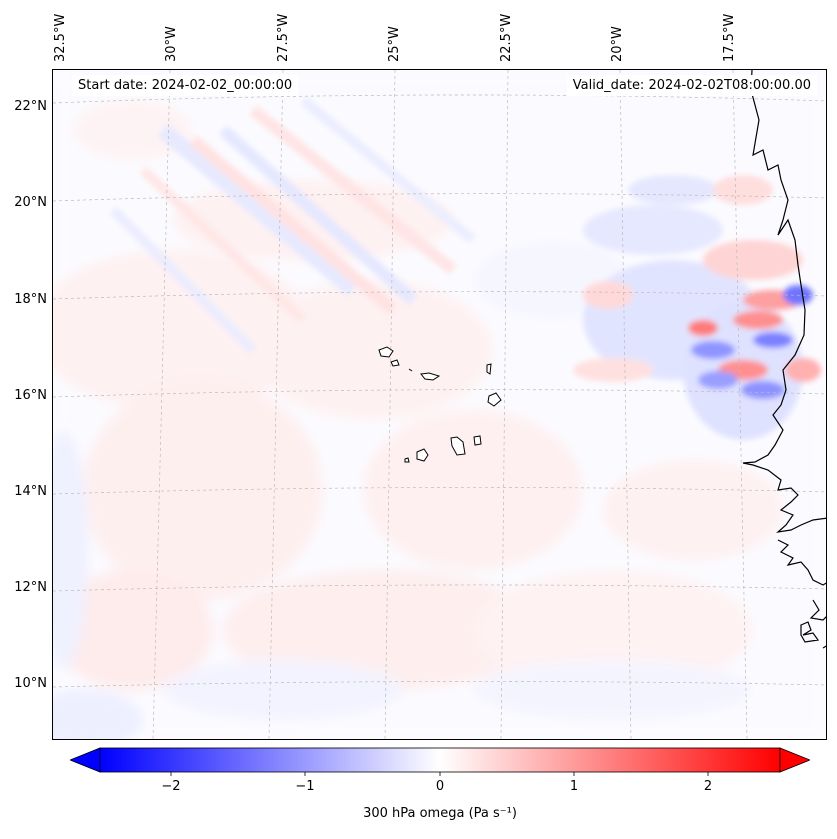 The height and width of the screenshot is (839, 837). Describe the element at coordinates (60, 37) in the screenshot. I see `lon-label-32-5w: 32.5°W` at that location.